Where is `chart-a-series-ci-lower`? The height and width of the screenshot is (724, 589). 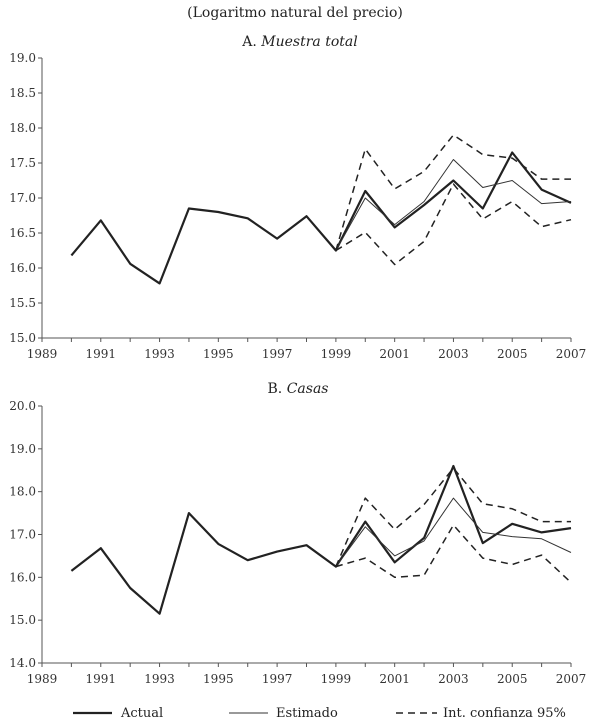
chart-a-series-ci-lower is located at coordinates (453, 224).